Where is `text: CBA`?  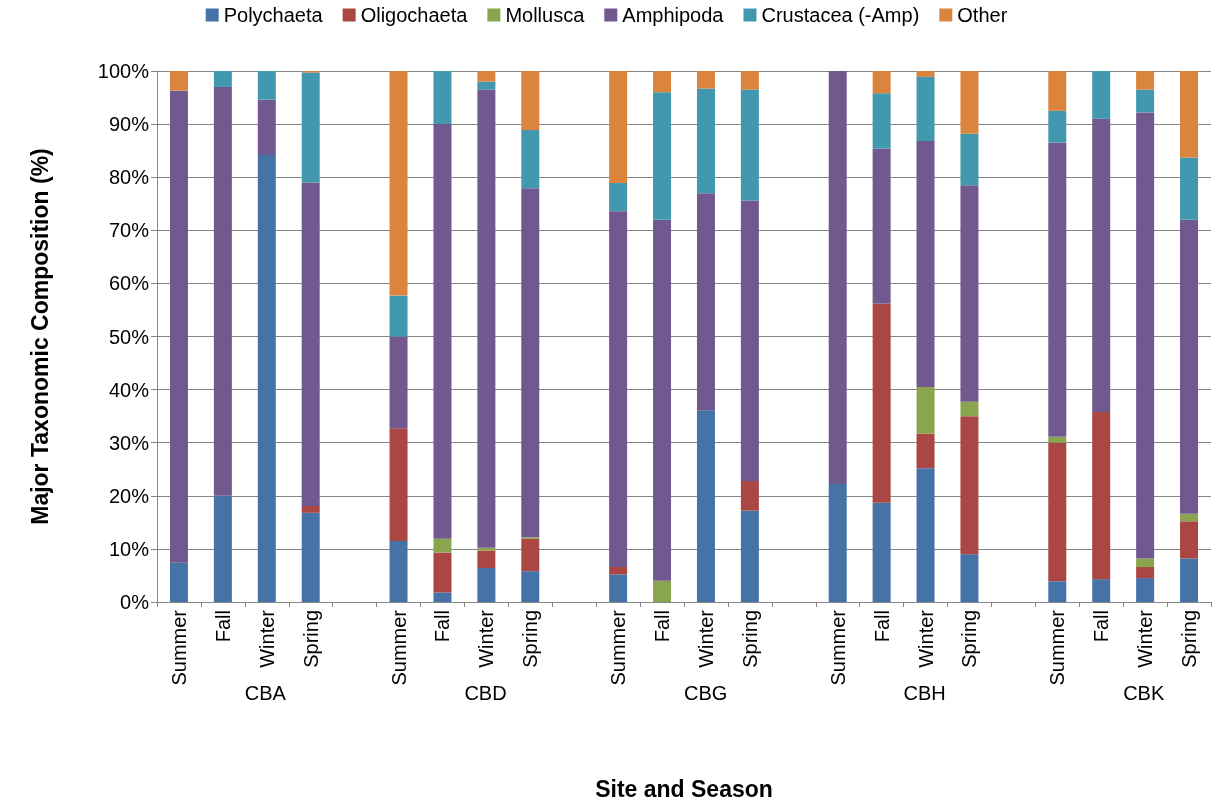 text: CBA is located at coordinates (265, 693).